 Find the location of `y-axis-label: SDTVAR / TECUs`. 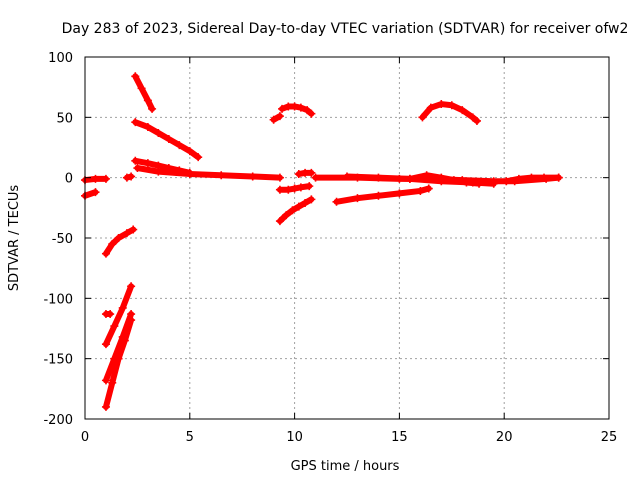

y-axis-label: SDTVAR / TECUs is located at coordinates (14, 238).